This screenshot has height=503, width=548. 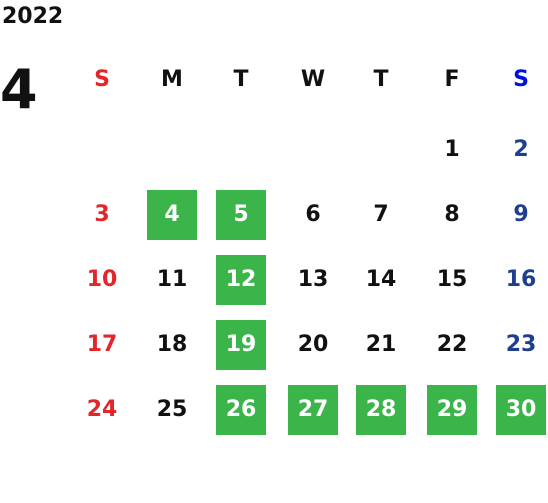 I want to click on day-cell: 30, so click(x=521, y=410).